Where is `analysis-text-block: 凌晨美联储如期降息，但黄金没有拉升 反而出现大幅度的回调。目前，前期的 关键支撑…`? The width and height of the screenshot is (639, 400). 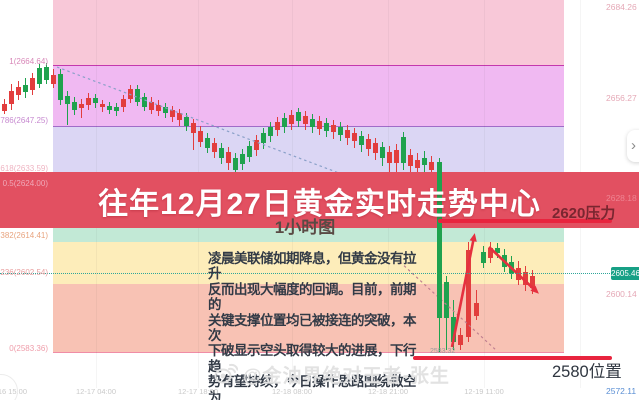
analysis-text-block: 凌晨美联储如期降息，但黄金没有拉升 反而出现大幅度的回调。目前，前期的 关键支撑… is located at coordinates (313, 325).